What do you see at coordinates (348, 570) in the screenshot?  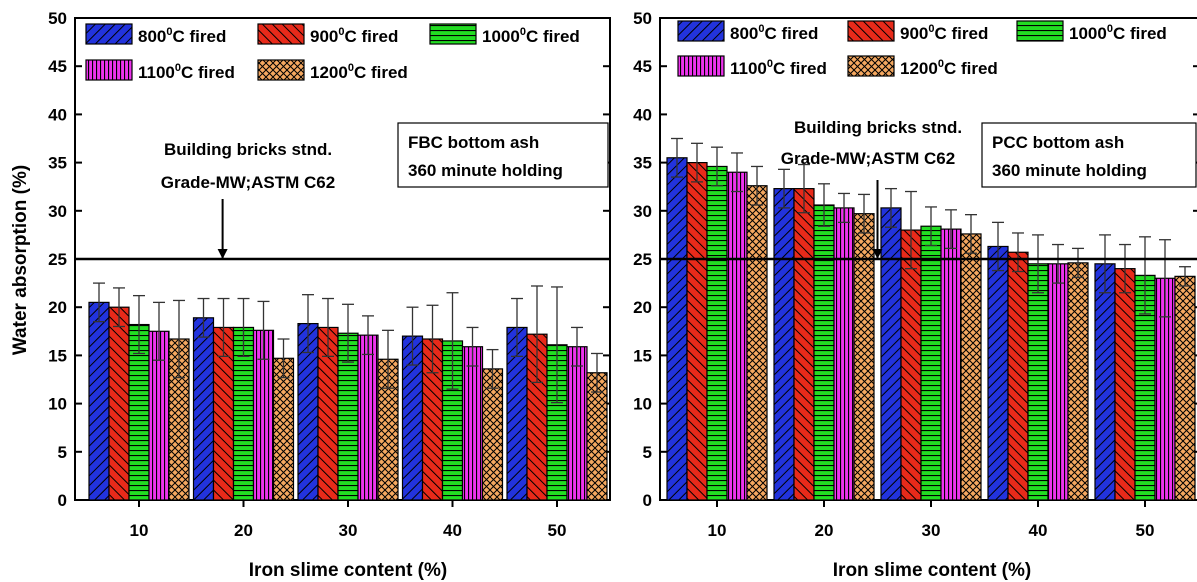 I see `x-axis-title-left: Iron slime content (%)` at bounding box center [348, 570].